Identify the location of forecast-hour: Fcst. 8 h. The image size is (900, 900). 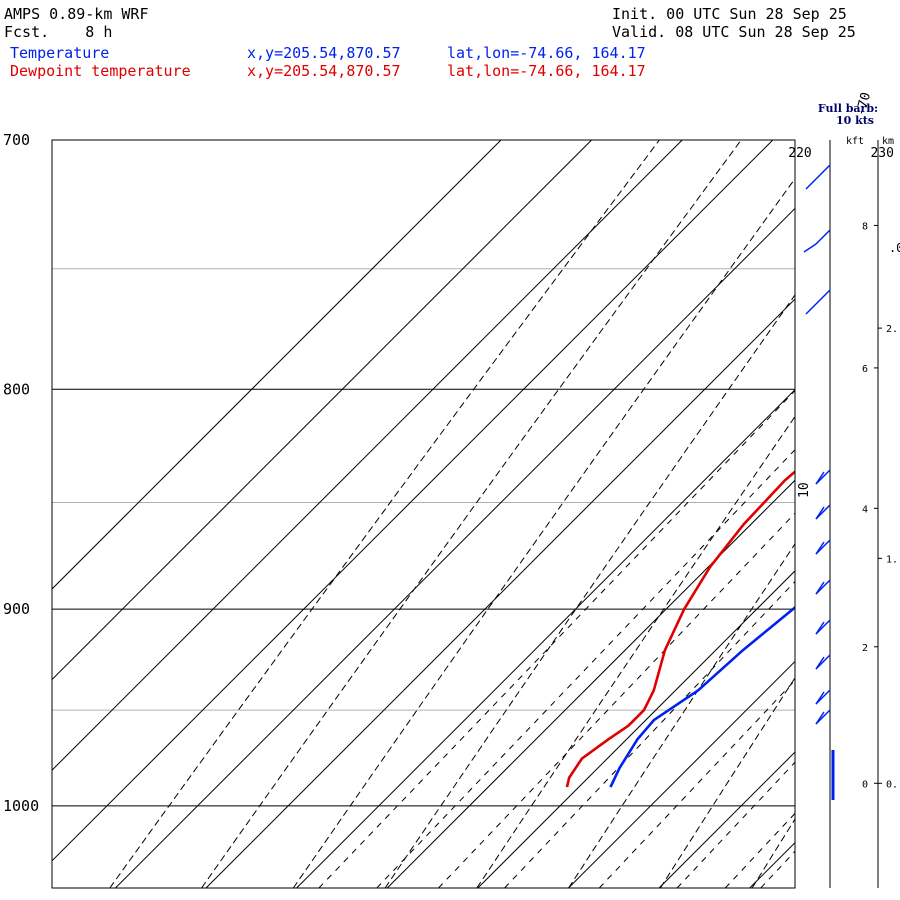
(58, 32).